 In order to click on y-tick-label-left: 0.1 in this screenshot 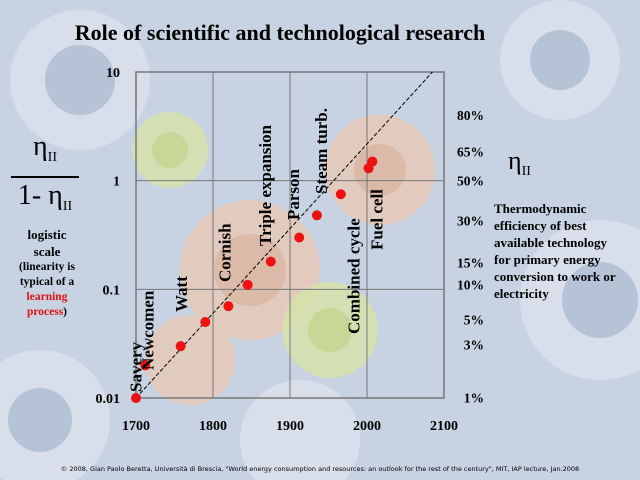, I will do `click(112, 290)`.